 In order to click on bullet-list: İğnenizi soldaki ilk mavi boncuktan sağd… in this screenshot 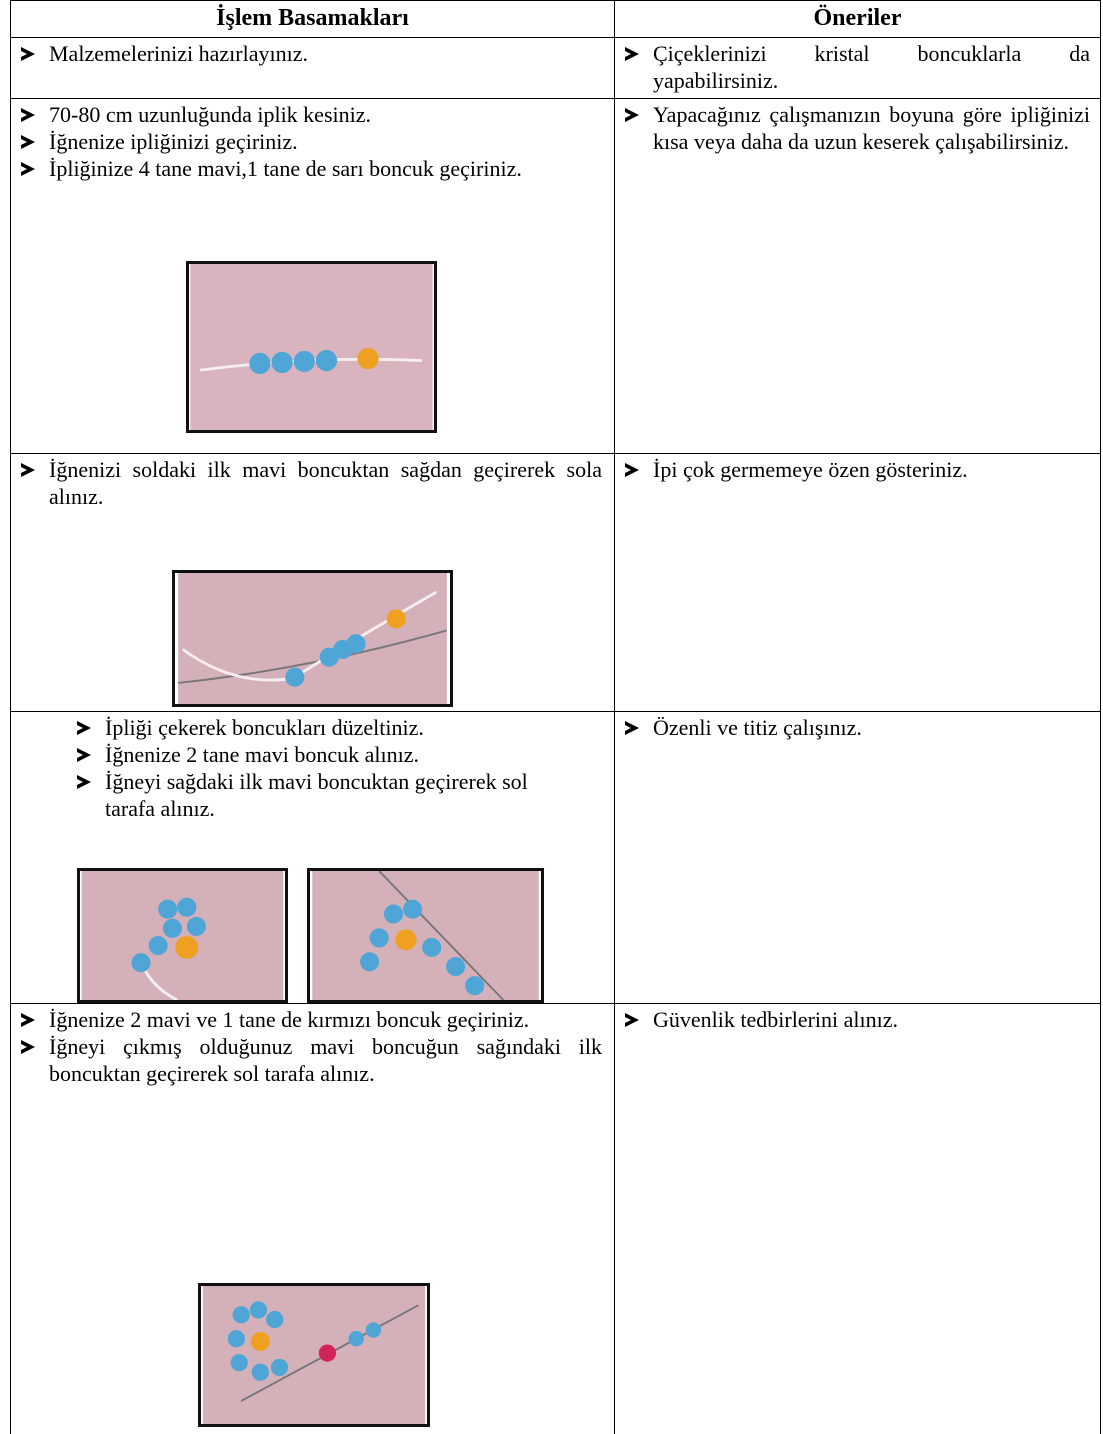, I will do `click(312, 482)`.